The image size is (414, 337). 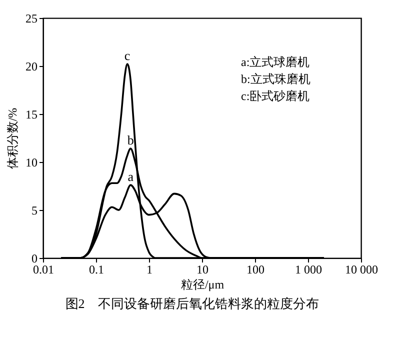 I want to click on y-tick-label: 0, so click(x=35, y=259).